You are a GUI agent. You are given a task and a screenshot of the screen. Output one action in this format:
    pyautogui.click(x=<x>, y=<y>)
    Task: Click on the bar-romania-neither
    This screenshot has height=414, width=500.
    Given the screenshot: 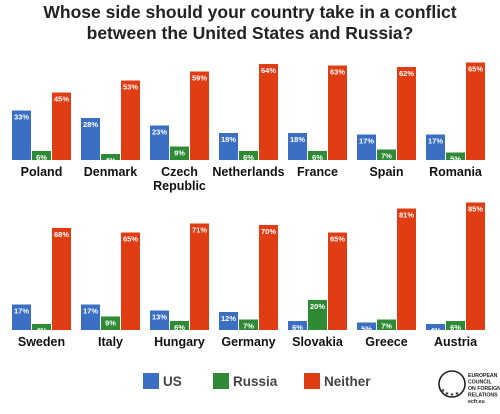 What is the action you would take?
    pyautogui.click(x=475, y=111)
    